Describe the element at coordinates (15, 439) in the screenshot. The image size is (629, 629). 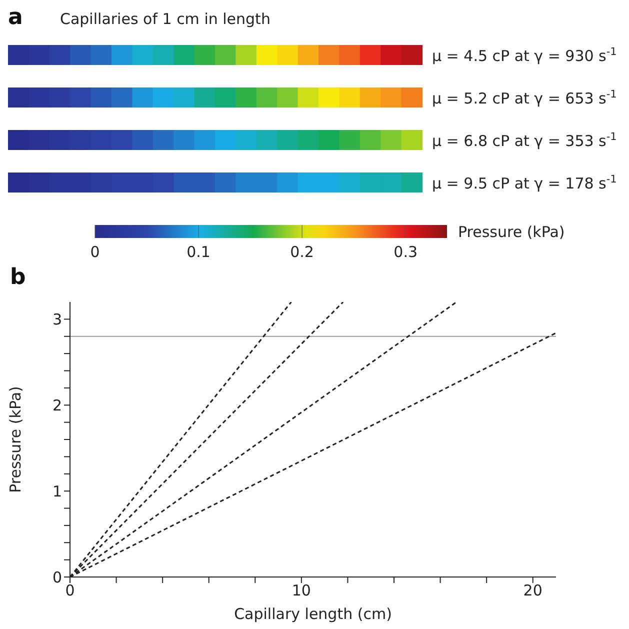
I see `y-axis-title: Pressure (kPa)` at that location.